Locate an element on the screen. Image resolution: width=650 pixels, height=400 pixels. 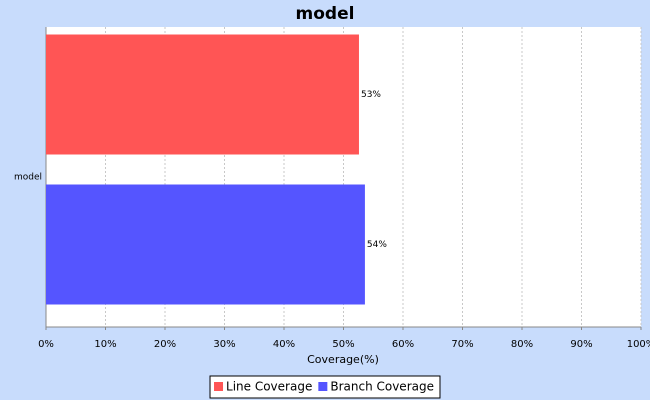
x-tick-label: 80% is located at coordinates (522, 344).